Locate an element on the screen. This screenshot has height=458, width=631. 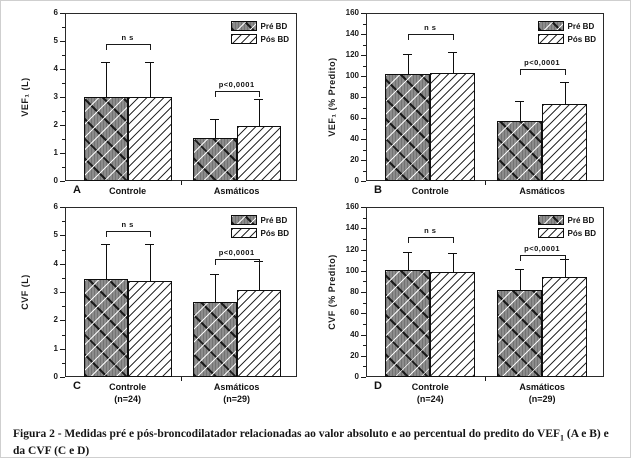
y-tick-label: 1 is located at coordinates (55, 348).